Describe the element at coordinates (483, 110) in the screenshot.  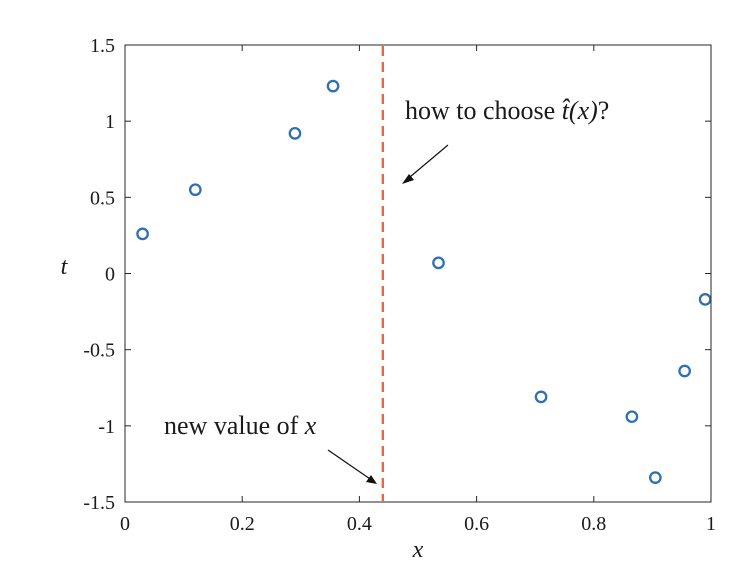
I see `annotation-how-to-choose-prefix: how to choose` at that location.